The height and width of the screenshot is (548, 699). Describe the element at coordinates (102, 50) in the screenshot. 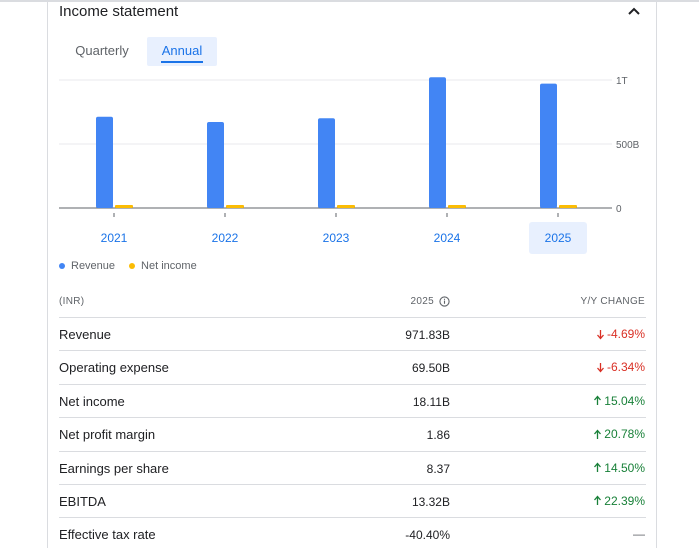

I see `tab-quarterly: Quarterly` at that location.